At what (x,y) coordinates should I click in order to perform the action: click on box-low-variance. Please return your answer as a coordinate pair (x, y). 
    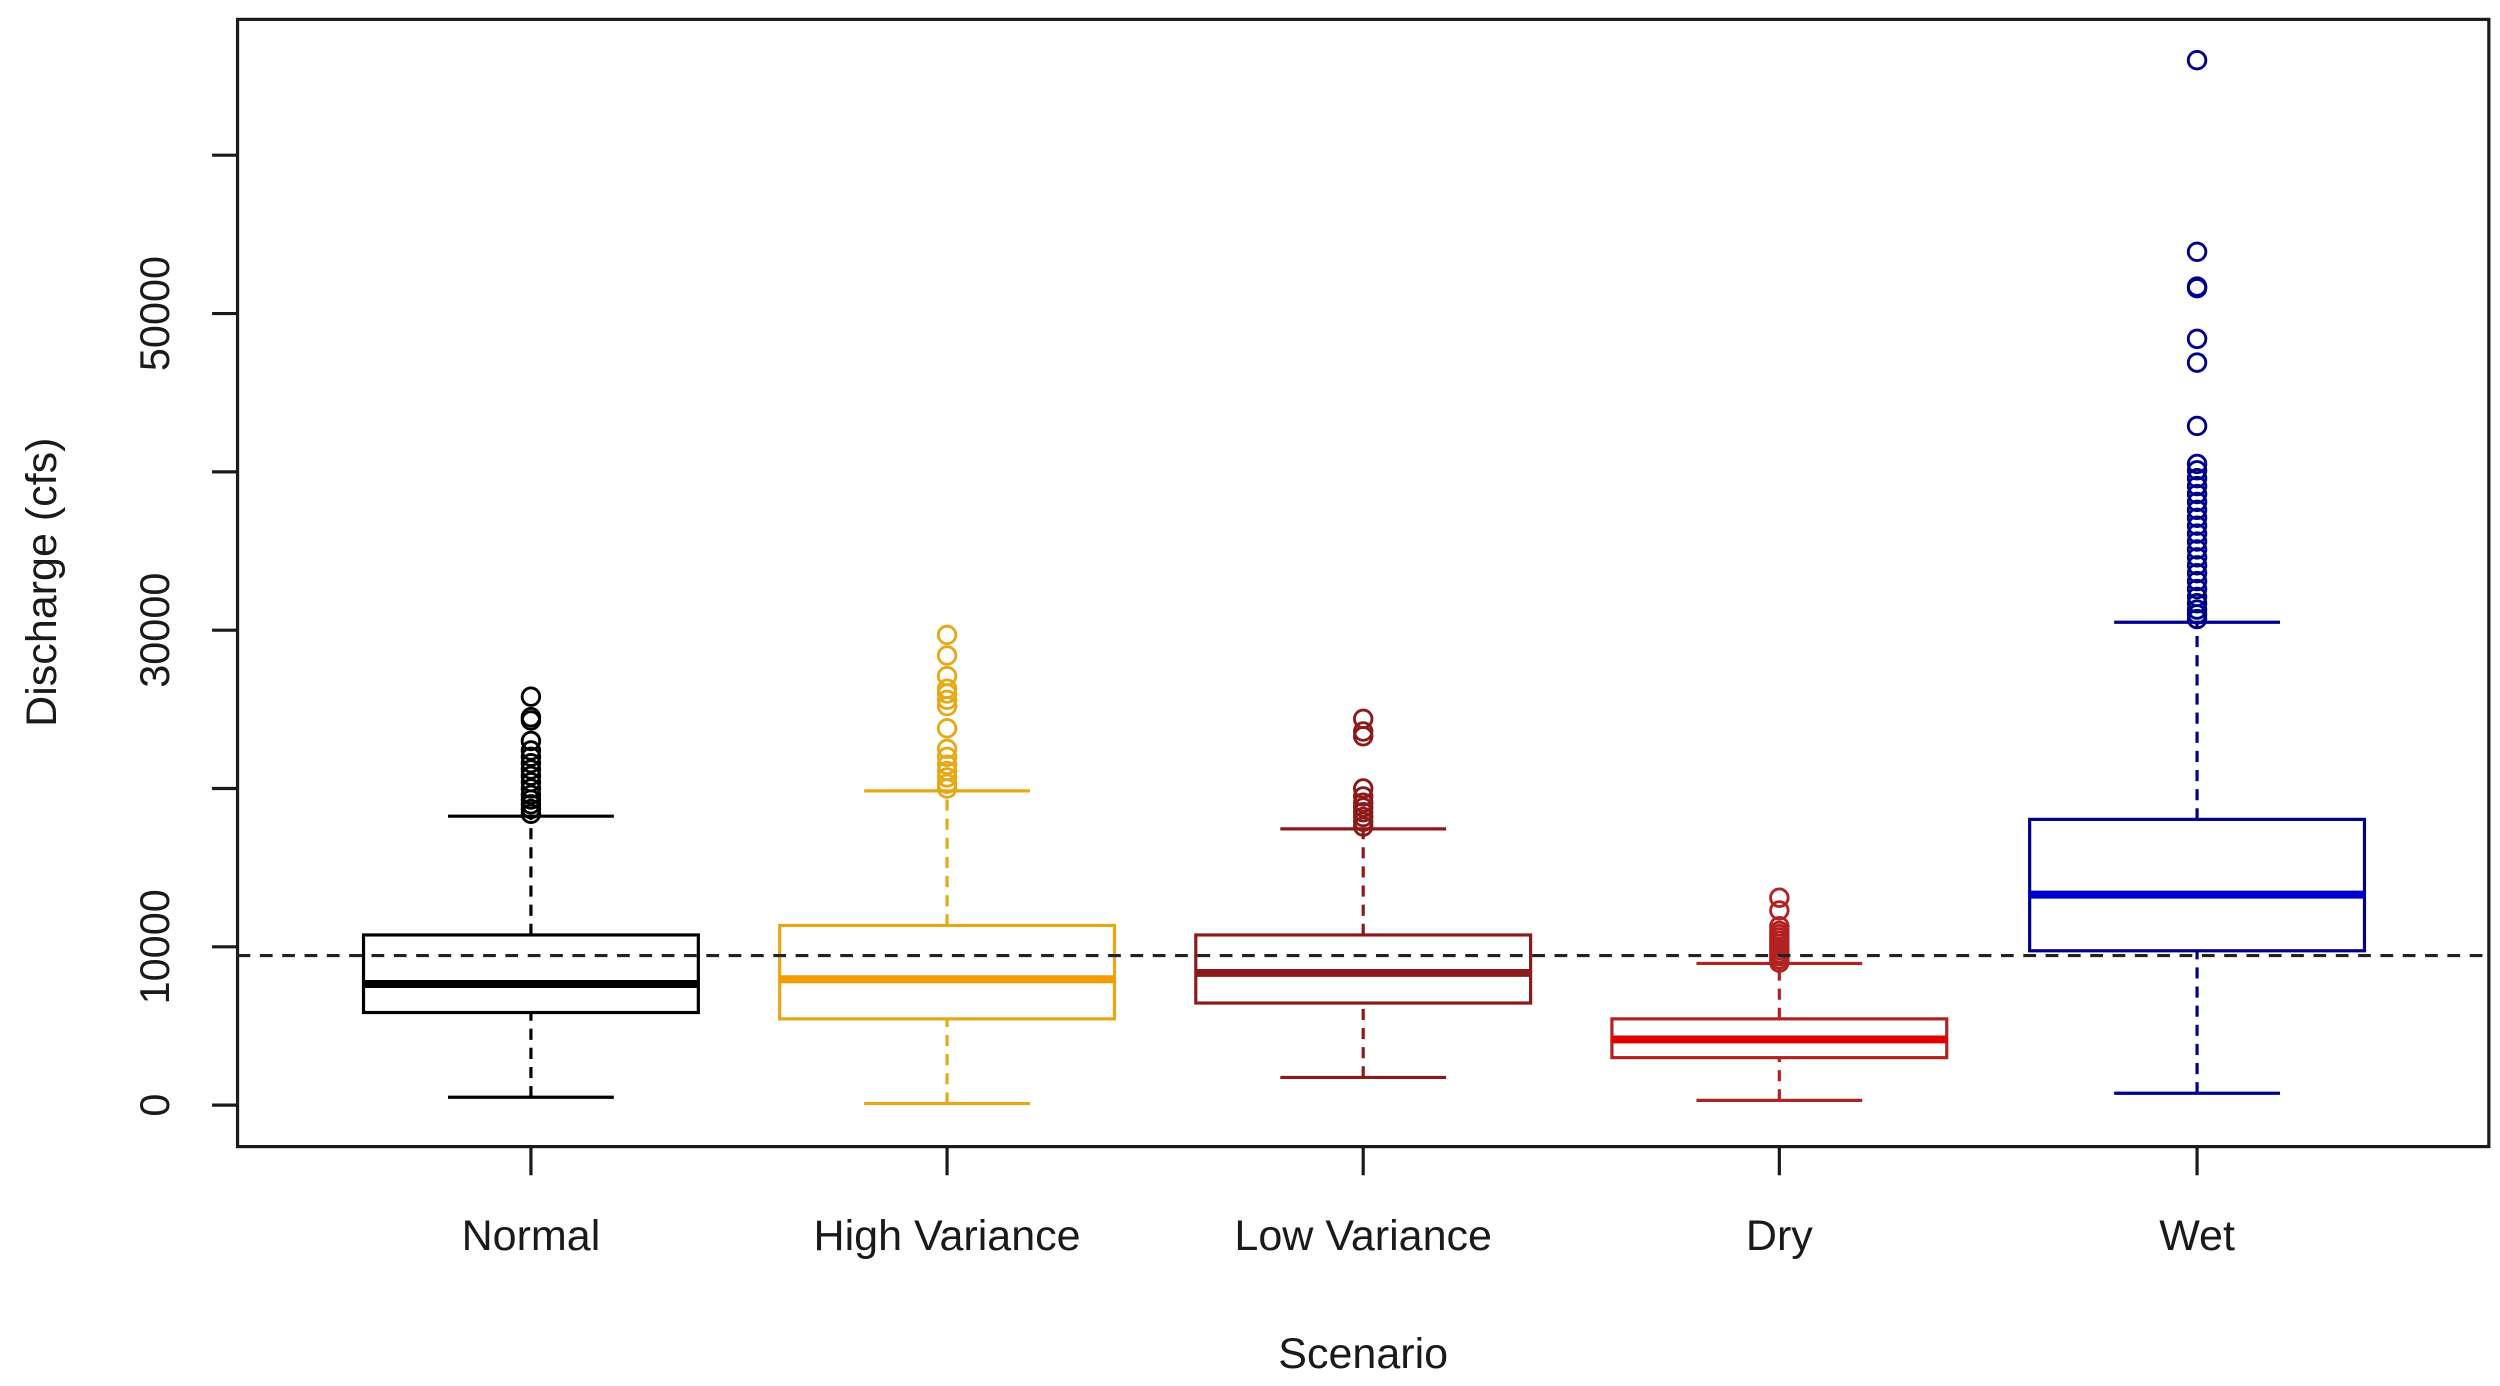
    Looking at the image, I should click on (1363, 894).